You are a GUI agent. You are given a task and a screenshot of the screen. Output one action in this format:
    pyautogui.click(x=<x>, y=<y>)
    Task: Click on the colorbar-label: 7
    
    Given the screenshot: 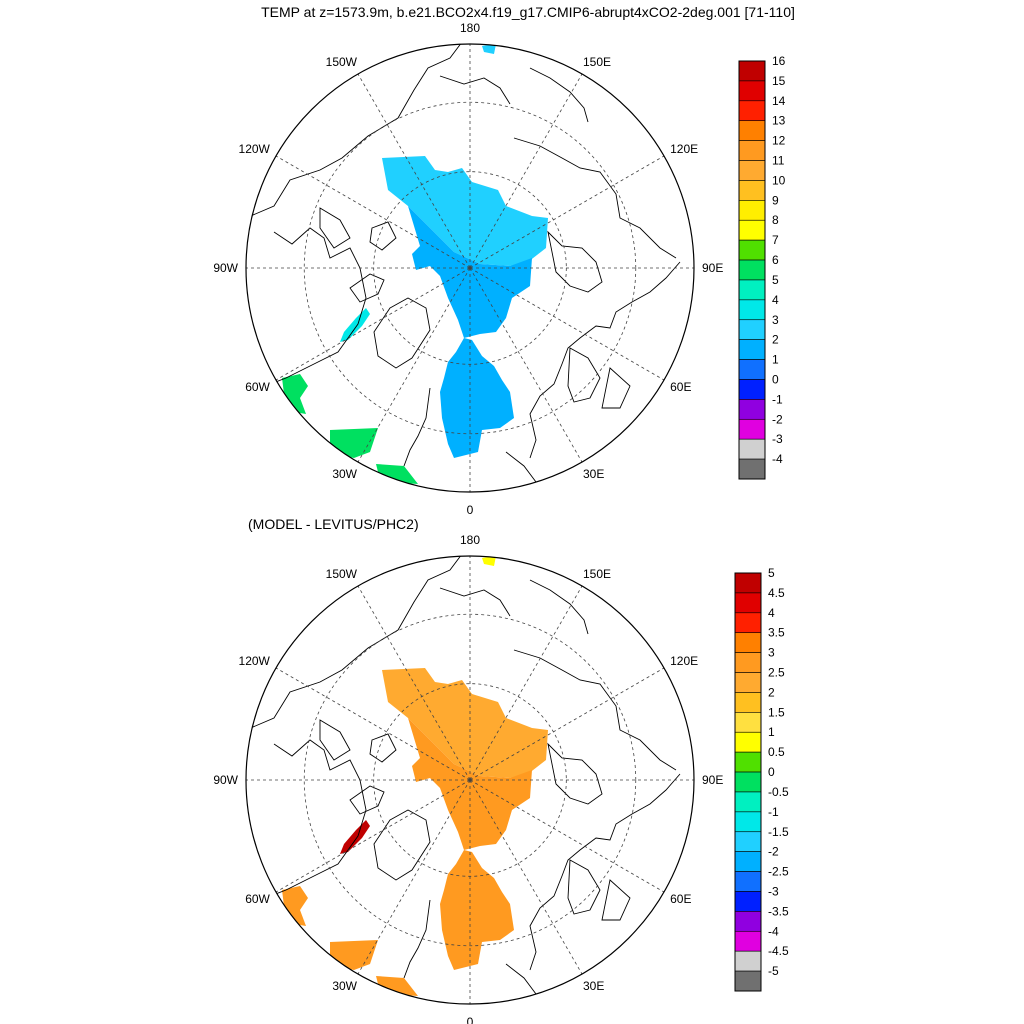 What is the action you would take?
    pyautogui.click(x=775, y=240)
    